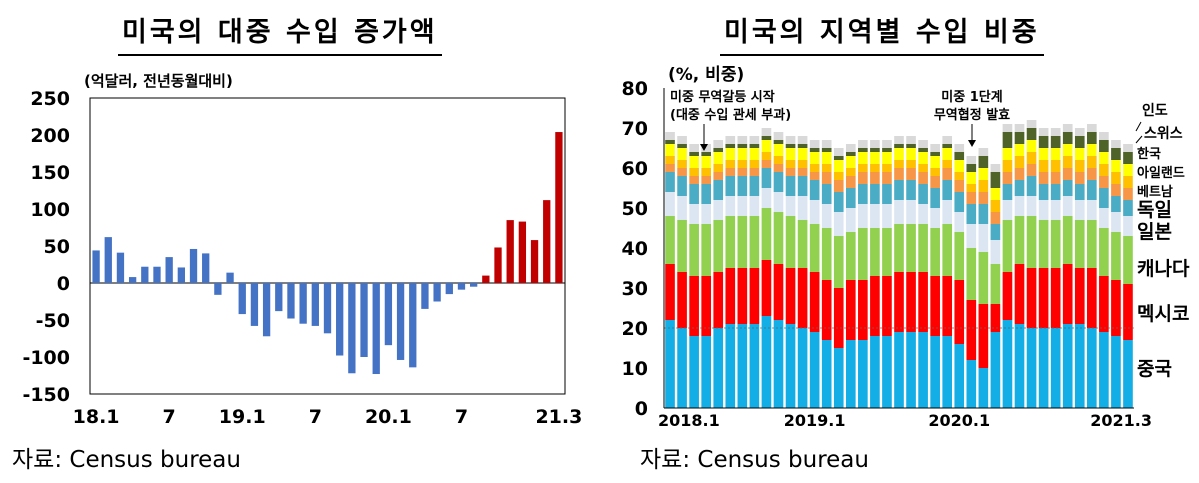 The image size is (1199, 483). Describe the element at coordinates (50, 99) in the screenshot. I see `y-tick-label: 250` at that location.